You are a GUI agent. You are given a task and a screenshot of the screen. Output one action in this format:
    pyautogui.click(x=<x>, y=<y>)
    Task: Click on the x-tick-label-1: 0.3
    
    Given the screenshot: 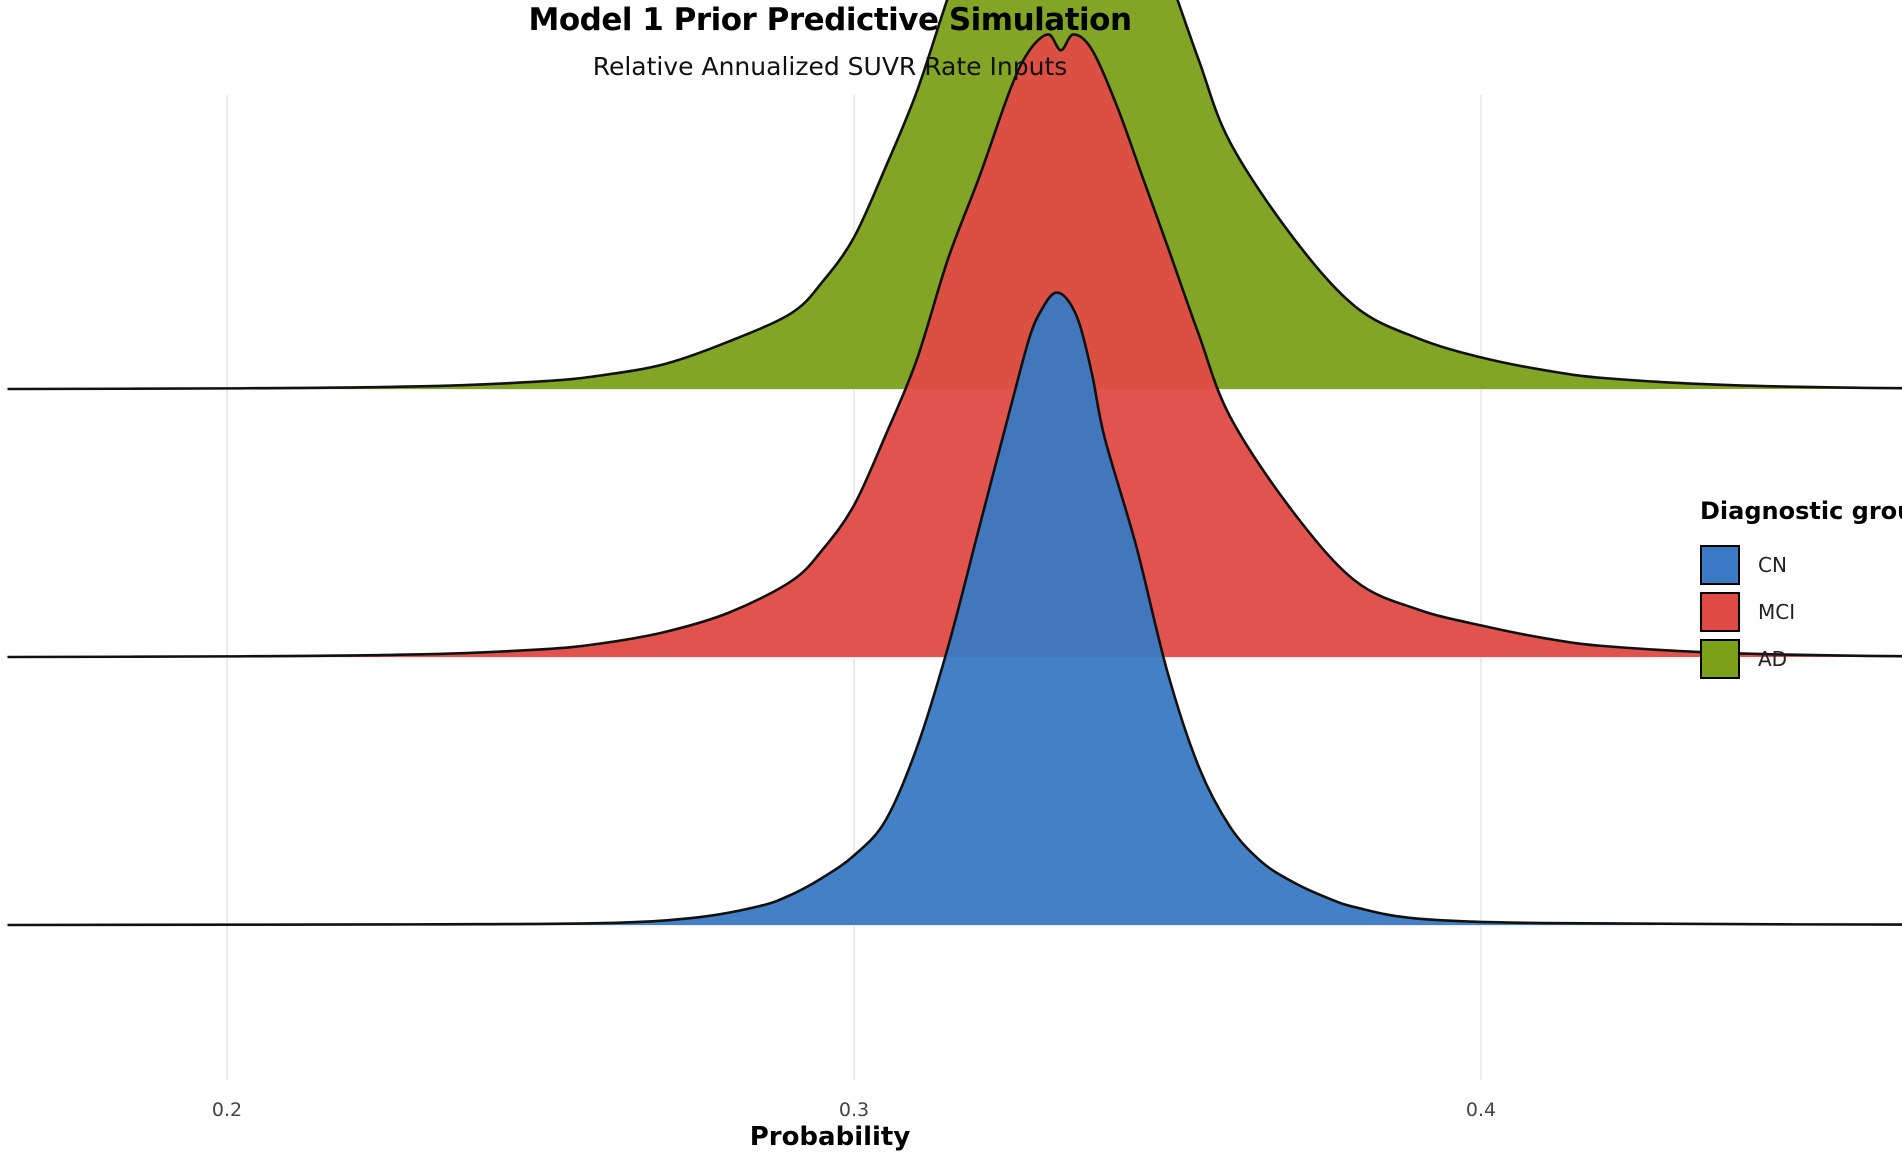 What is the action you would take?
    pyautogui.click(x=854, y=1110)
    